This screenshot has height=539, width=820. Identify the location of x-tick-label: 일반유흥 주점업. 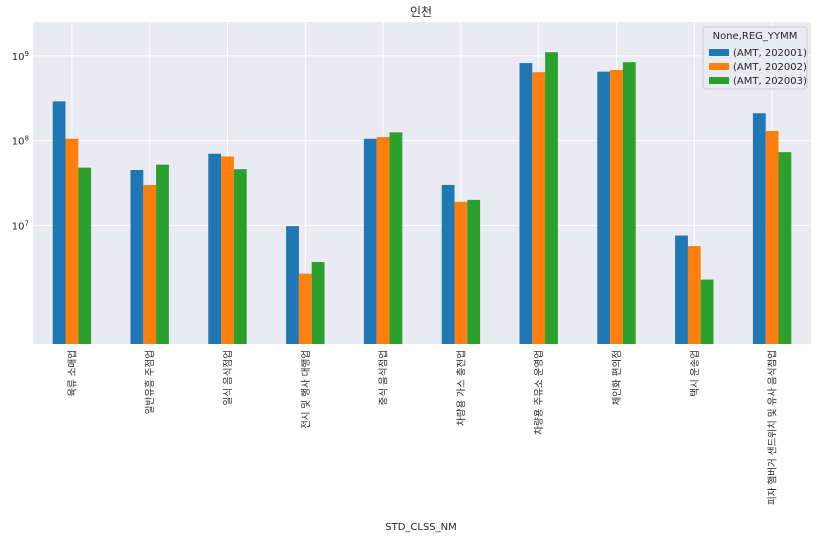
(150, 382).